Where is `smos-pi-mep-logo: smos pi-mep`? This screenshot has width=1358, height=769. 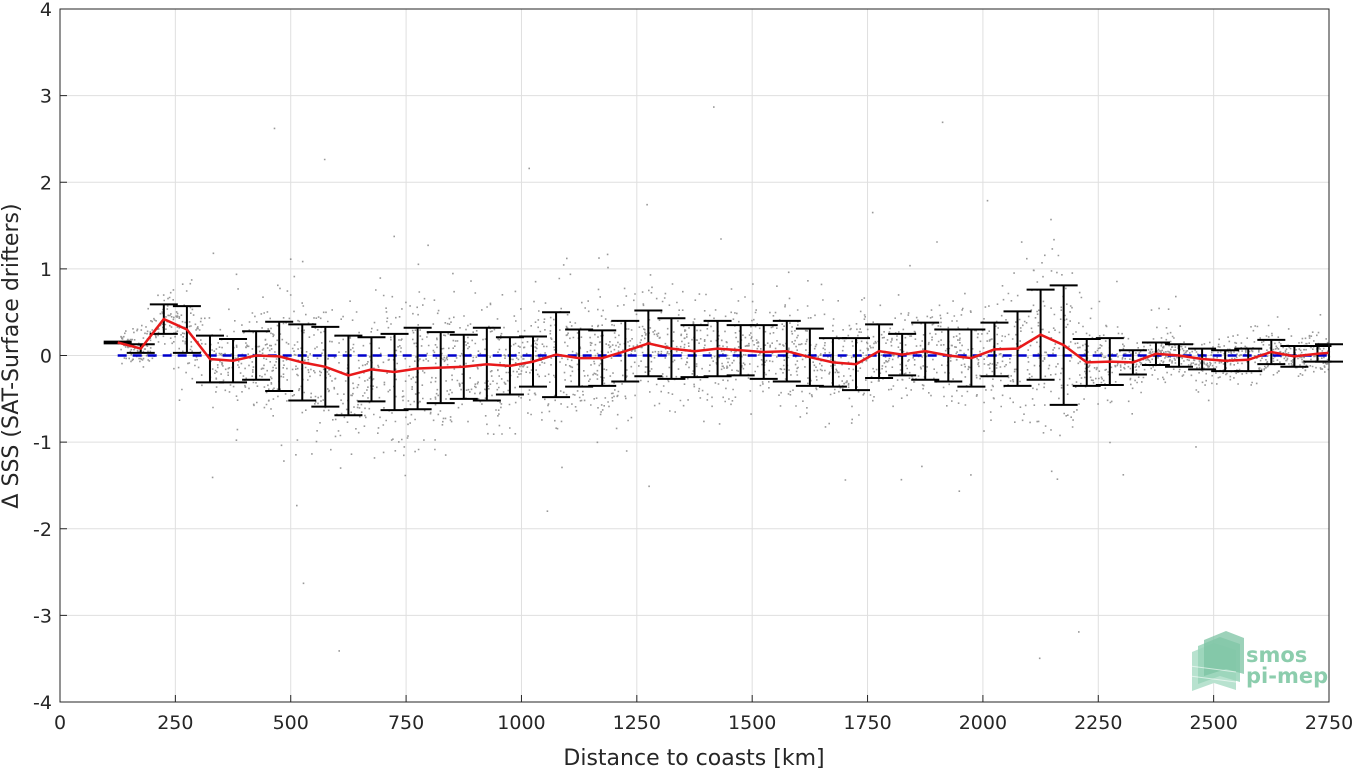 smos-pi-mep-logo: smos pi-mep is located at coordinates (1258, 661).